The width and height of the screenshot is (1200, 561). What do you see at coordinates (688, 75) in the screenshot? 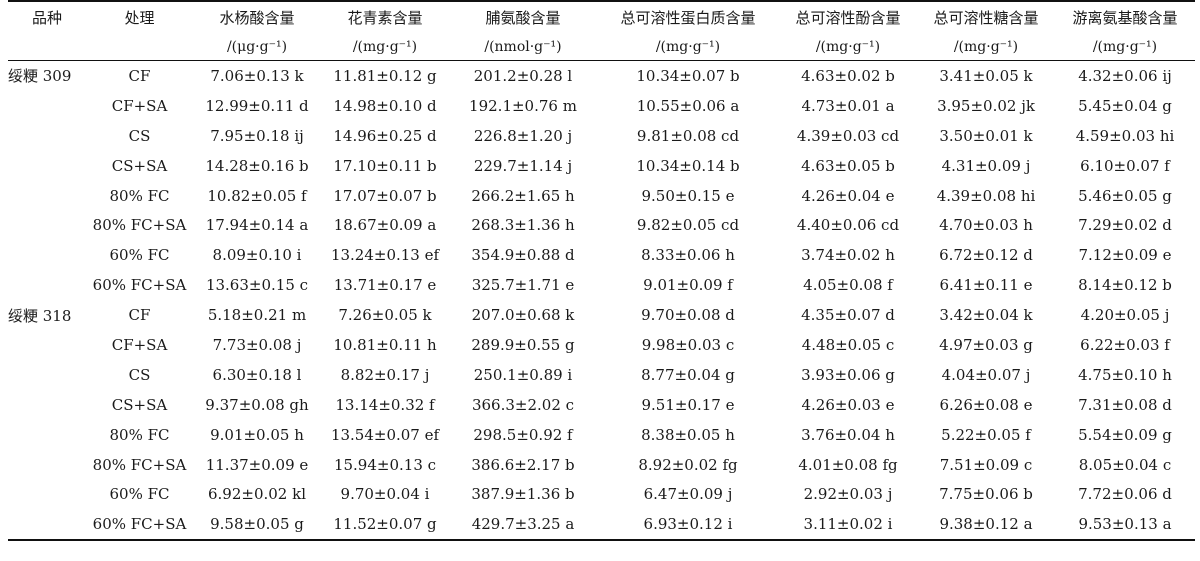
I see `value-cell: 10.34±0.07 b` at bounding box center [688, 75].